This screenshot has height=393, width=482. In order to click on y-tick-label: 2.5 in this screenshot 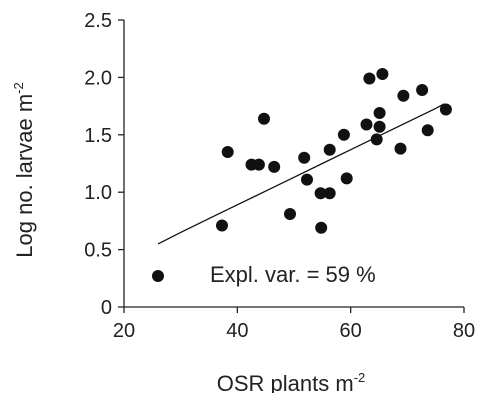, I will do `click(98, 21)`.